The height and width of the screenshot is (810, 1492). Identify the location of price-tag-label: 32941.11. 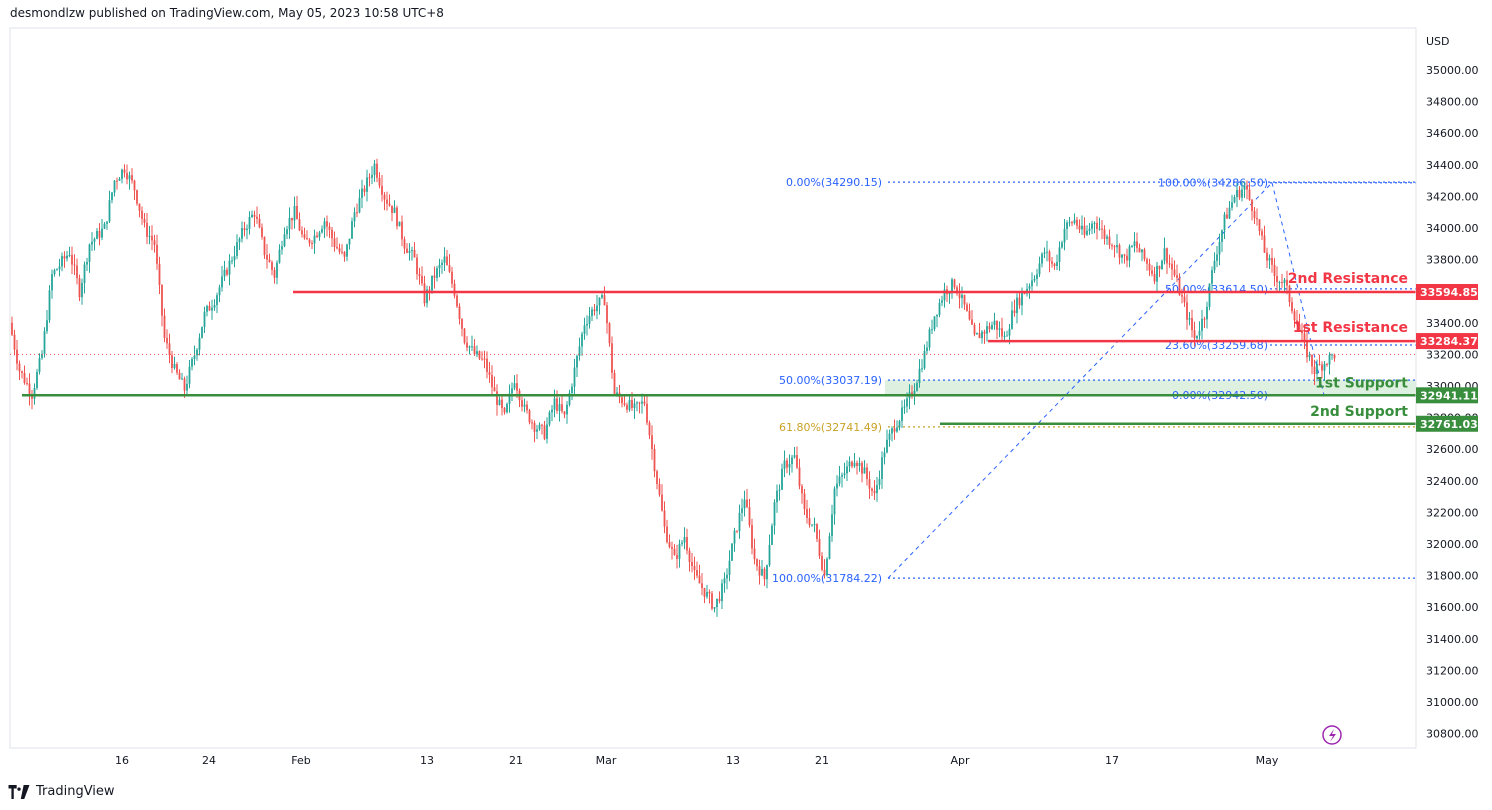
(1449, 395).